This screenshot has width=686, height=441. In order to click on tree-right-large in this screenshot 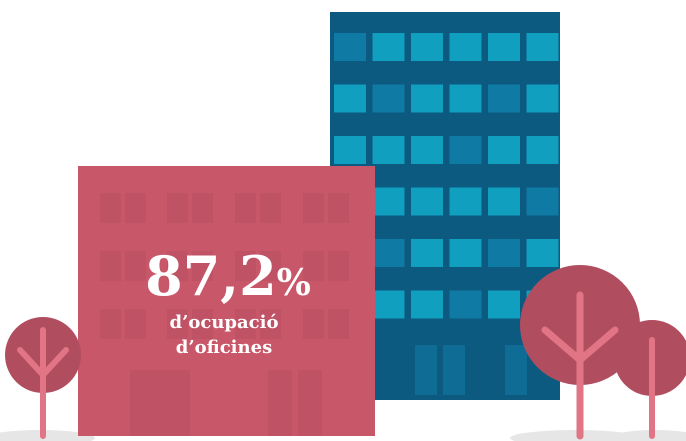, I will do `click(580, 352)`.